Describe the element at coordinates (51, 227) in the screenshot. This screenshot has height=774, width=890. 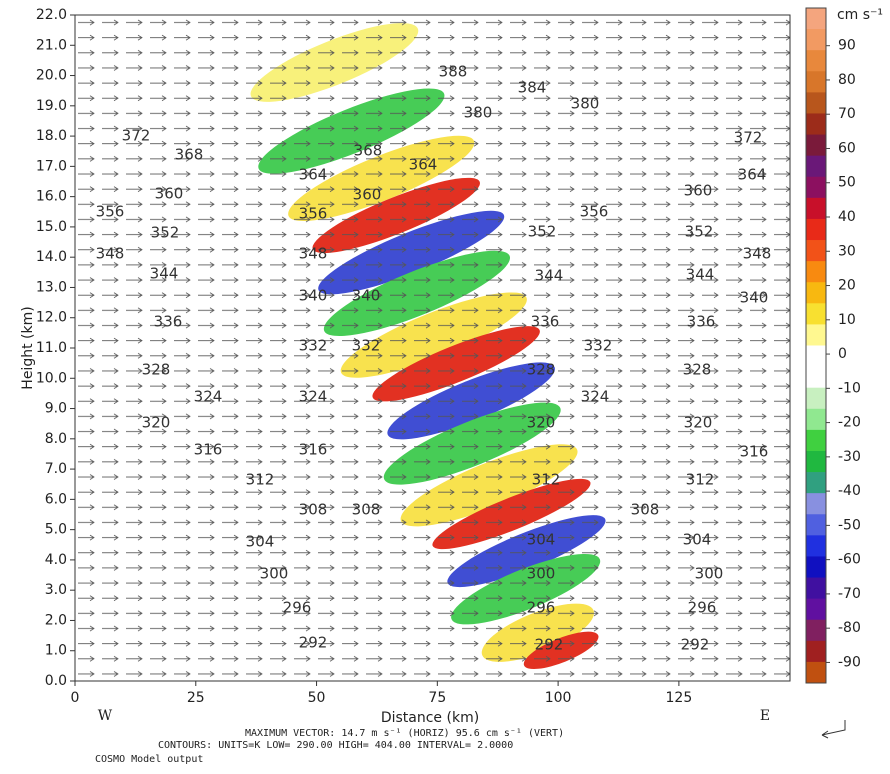
I see `y-tick-label: 15.0` at that location.